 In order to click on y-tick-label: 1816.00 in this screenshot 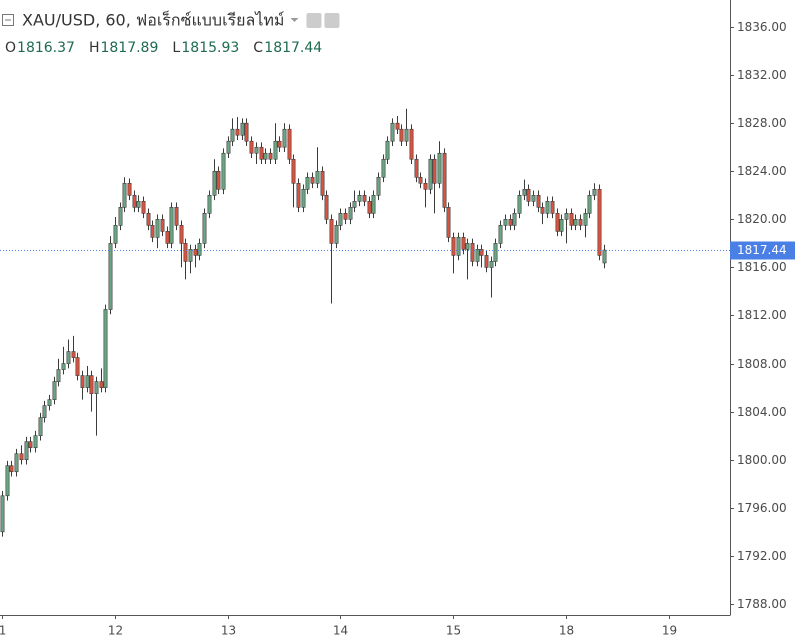, I will do `click(762, 267)`.